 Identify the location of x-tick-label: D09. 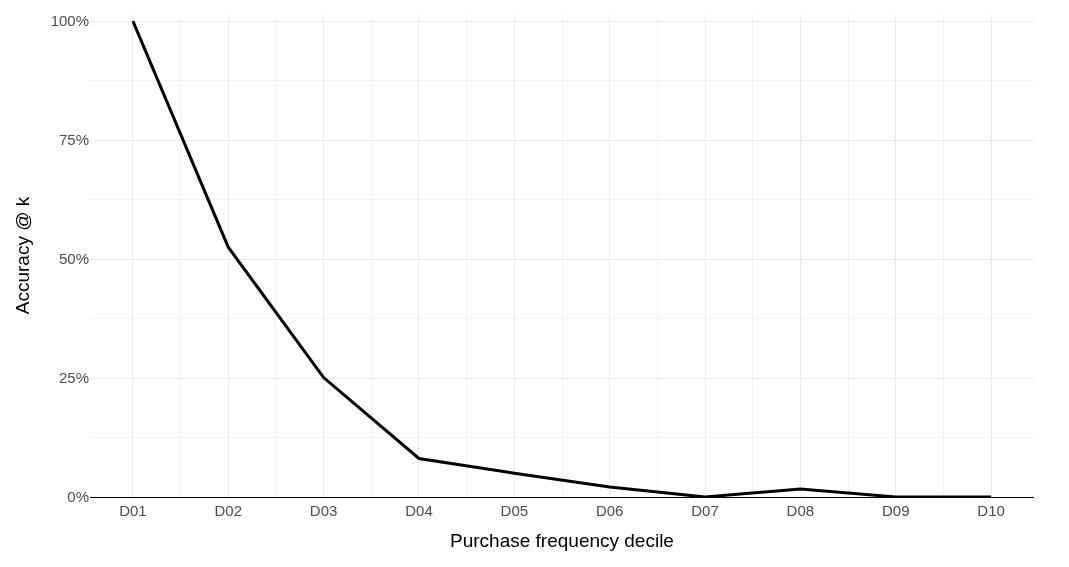
(895, 511).